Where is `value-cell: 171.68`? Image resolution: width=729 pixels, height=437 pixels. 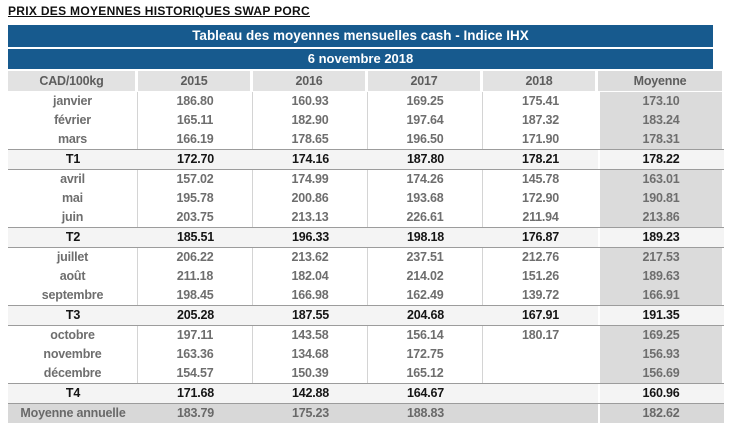
value-cell: 171.68 is located at coordinates (195, 393).